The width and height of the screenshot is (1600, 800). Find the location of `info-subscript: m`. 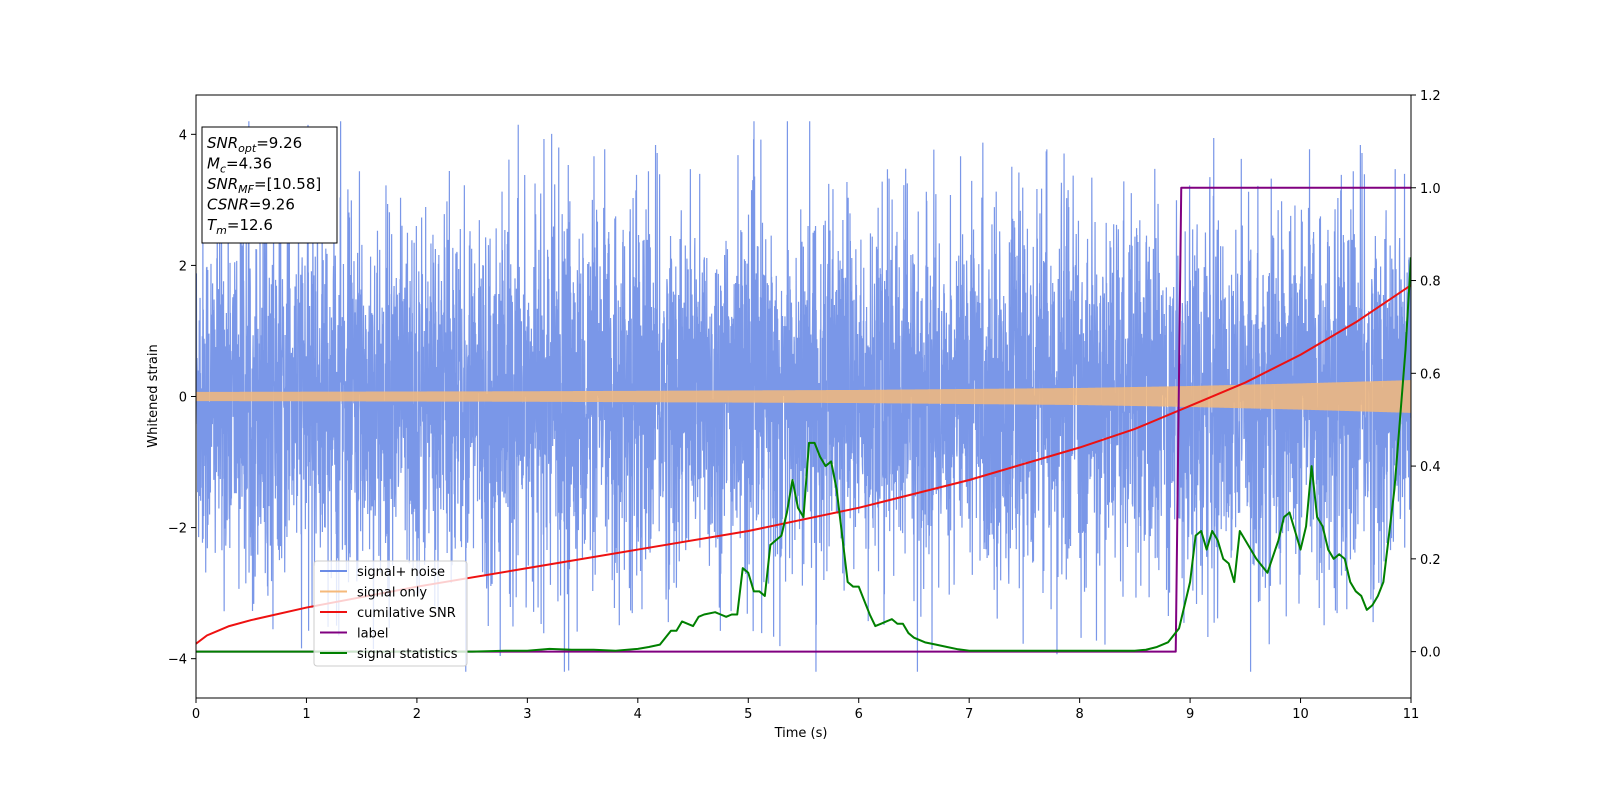

info-subscript: m is located at coordinates (221, 230).